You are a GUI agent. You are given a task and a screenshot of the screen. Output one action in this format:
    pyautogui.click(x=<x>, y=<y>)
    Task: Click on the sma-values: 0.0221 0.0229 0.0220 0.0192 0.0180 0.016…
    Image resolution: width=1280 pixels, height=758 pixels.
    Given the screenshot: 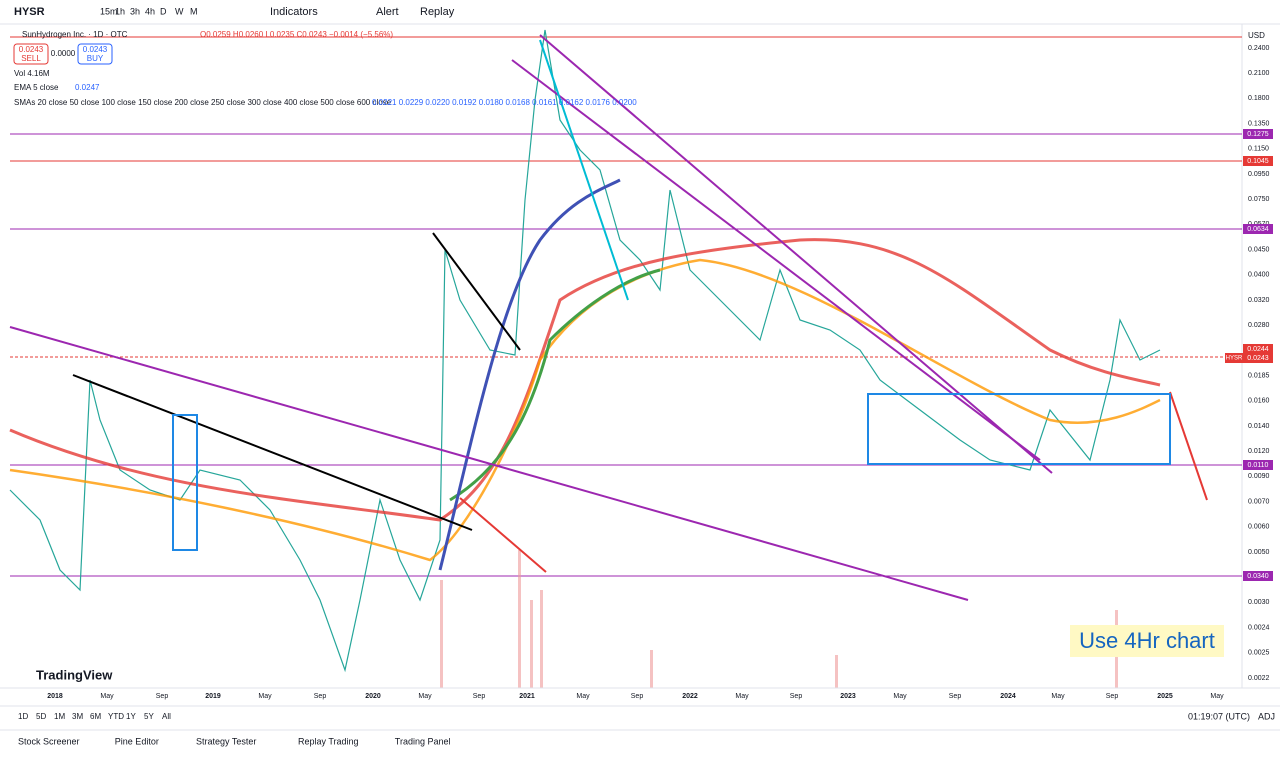 What is the action you would take?
    pyautogui.click(x=504, y=102)
    